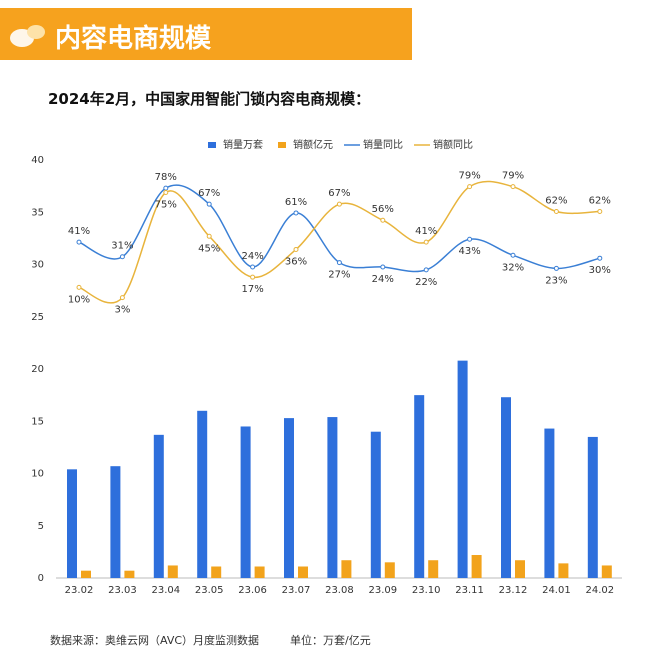  What do you see at coordinates (209, 248) in the screenshot?
I see `data-label: 45%` at bounding box center [209, 248].